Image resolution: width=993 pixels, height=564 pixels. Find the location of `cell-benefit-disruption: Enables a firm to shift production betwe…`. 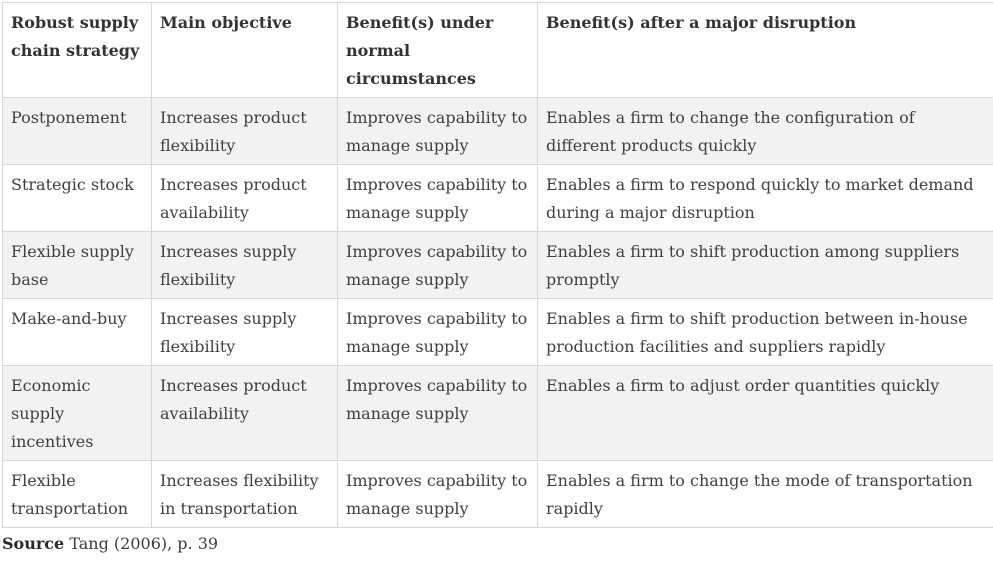

cell-benefit-disruption: Enables a firm to shift production betwe… is located at coordinates (765, 332).